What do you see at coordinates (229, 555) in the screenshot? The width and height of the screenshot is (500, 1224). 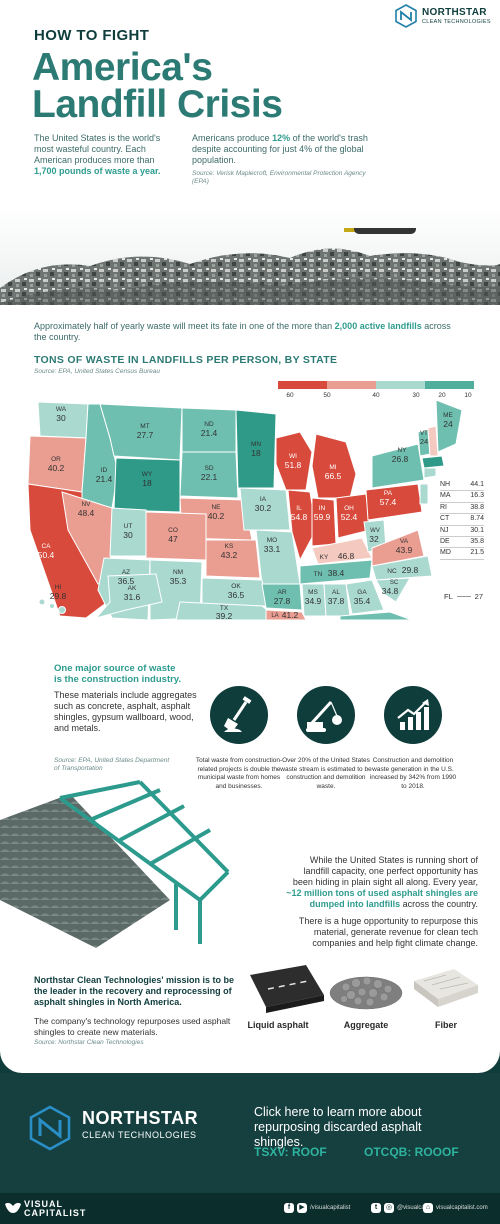 I see `label-value-KS: 43.2` at bounding box center [229, 555].